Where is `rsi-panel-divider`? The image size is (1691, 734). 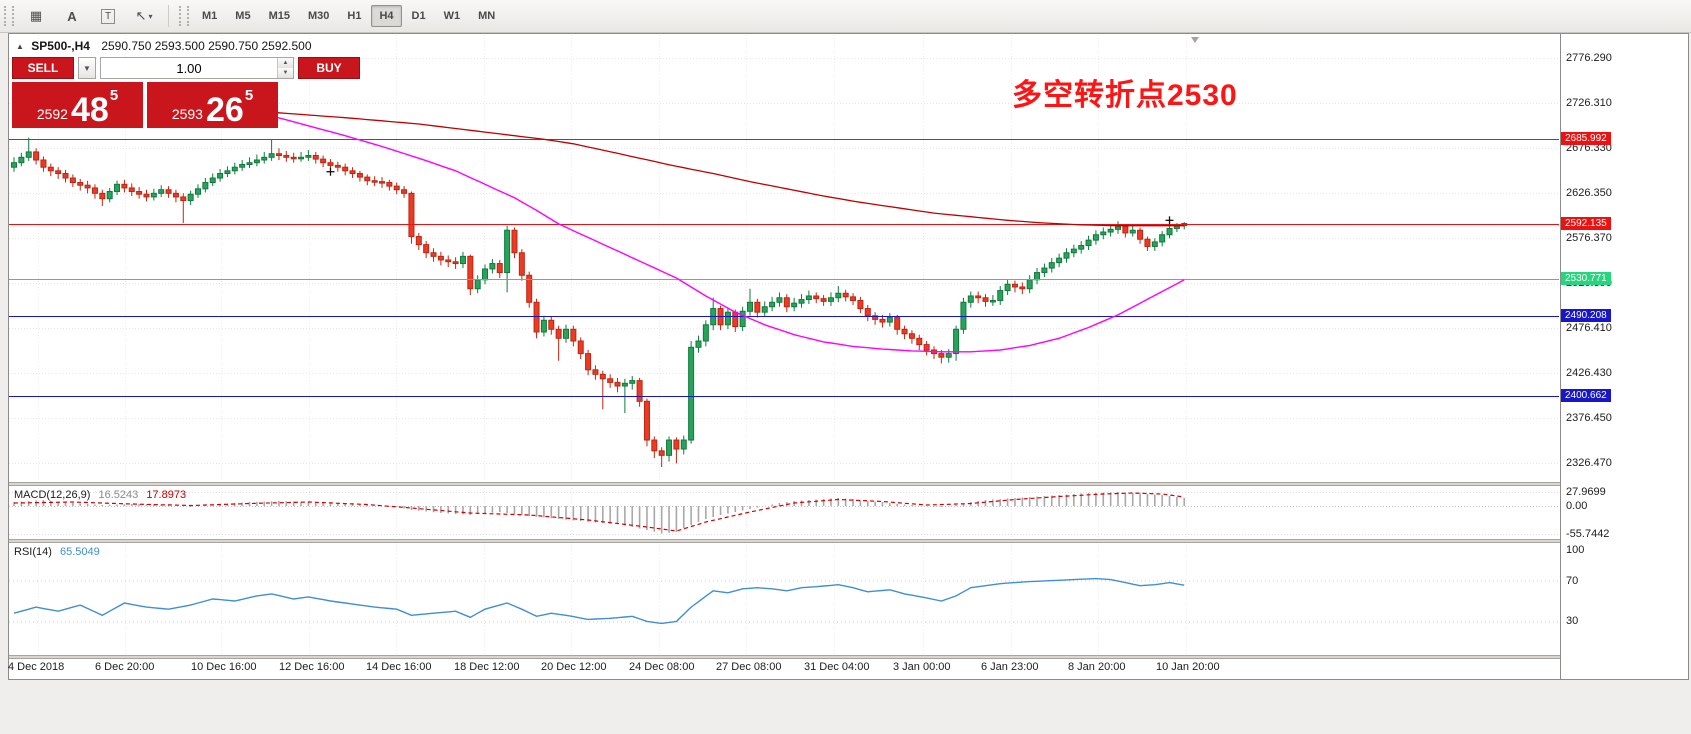
rsi-panel-divider is located at coordinates (784, 541).